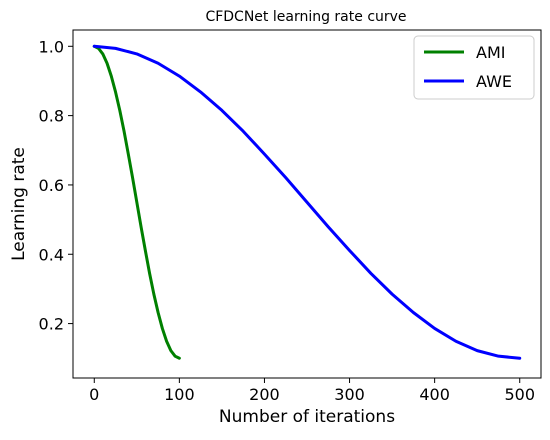 The height and width of the screenshot is (440, 550). Describe the element at coordinates (51, 254) in the screenshot. I see `y-tick-label: 0.4` at that location.